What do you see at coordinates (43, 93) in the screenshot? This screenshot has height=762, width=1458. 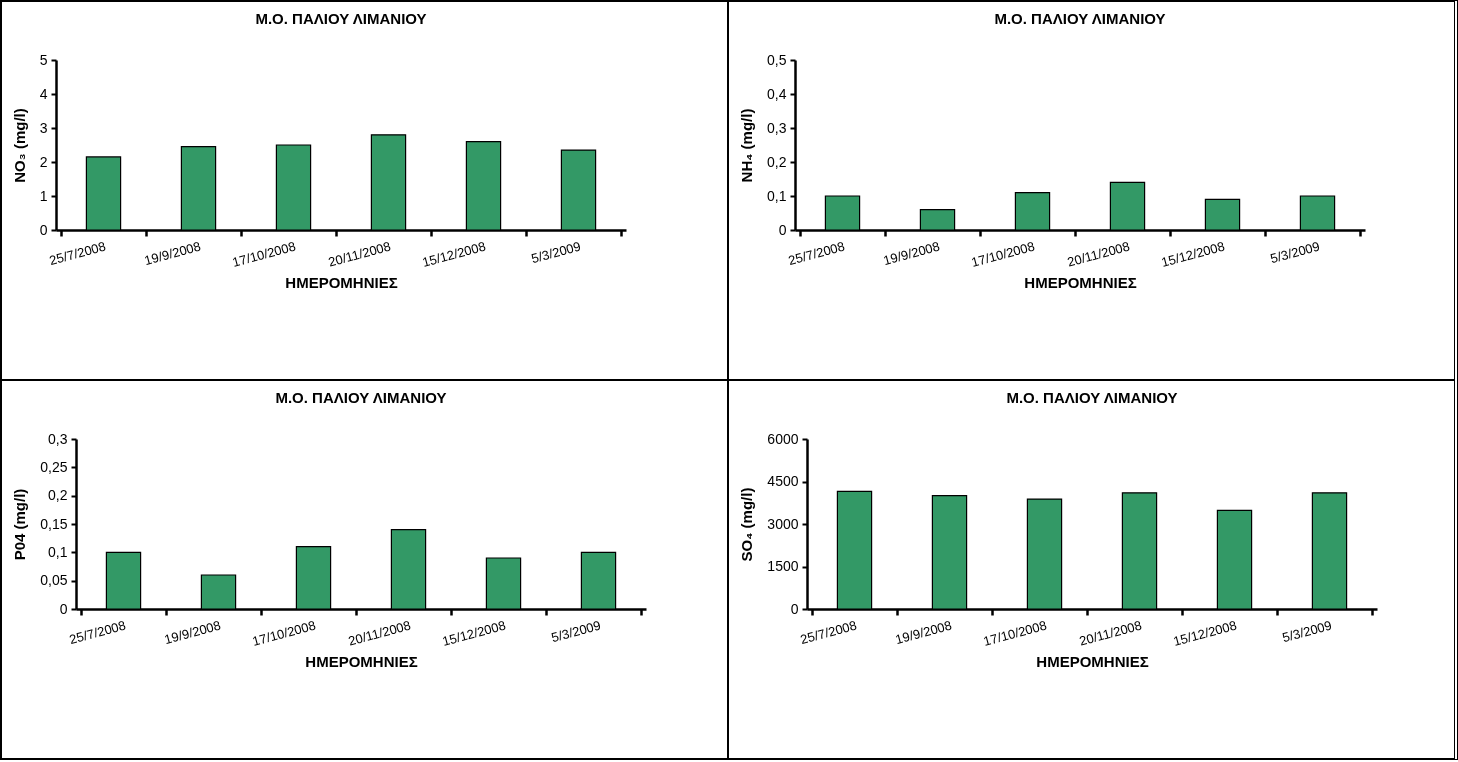 I see `y-tick-label: 4` at bounding box center [43, 93].